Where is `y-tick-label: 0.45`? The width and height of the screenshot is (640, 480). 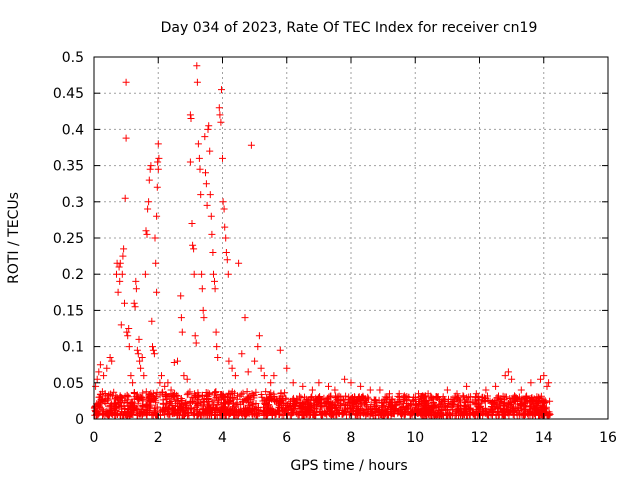 y-tick-label: 0.45 is located at coordinates (68, 94).